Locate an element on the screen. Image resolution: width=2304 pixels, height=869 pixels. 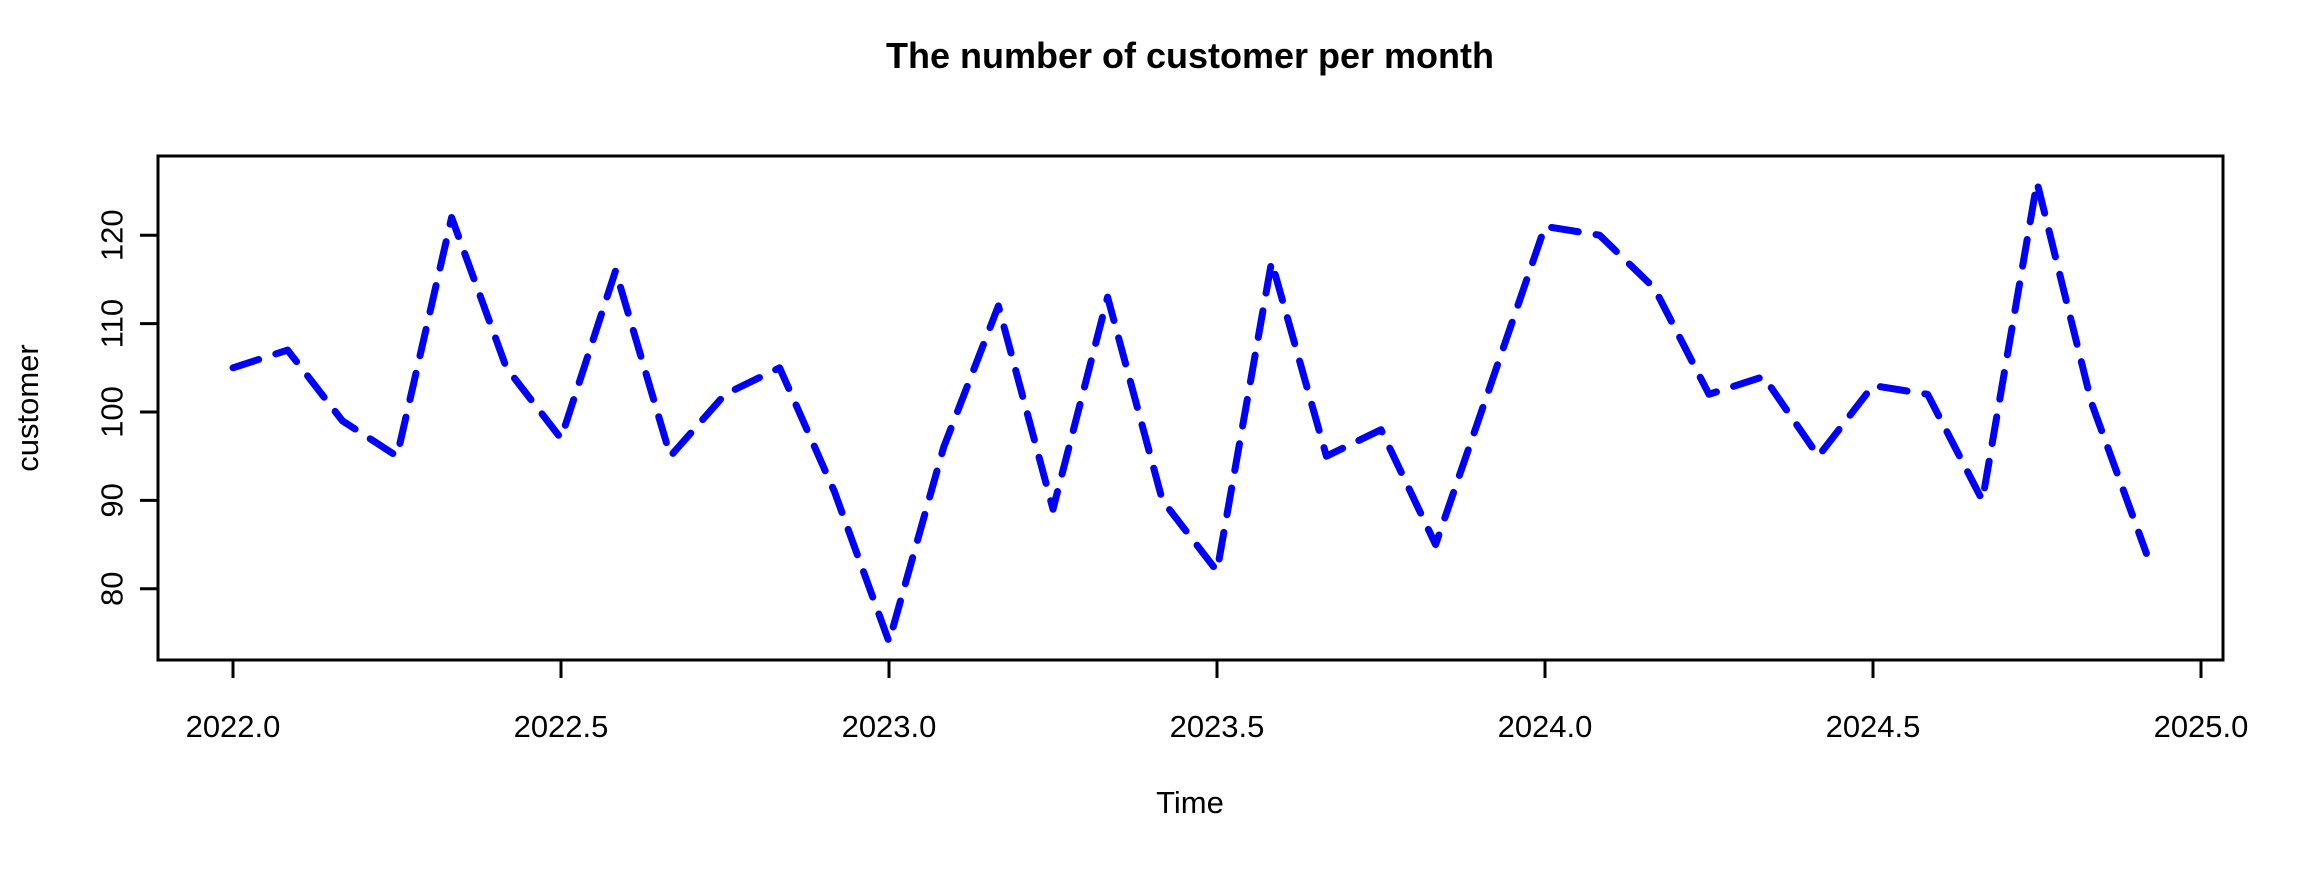
y-tick-label: 100 is located at coordinates (112, 412).